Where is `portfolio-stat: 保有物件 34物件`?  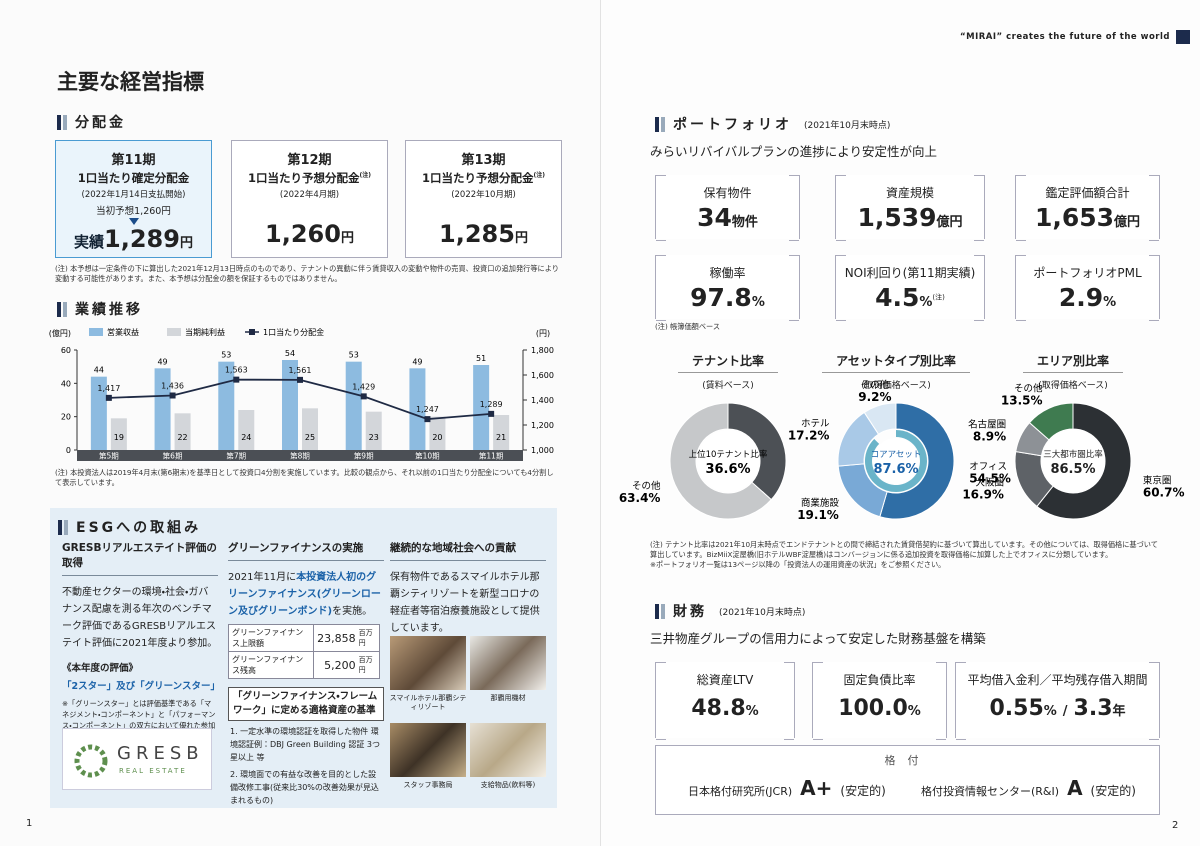
portfolio-stat: 保有物件 34物件 is located at coordinates (727, 208).